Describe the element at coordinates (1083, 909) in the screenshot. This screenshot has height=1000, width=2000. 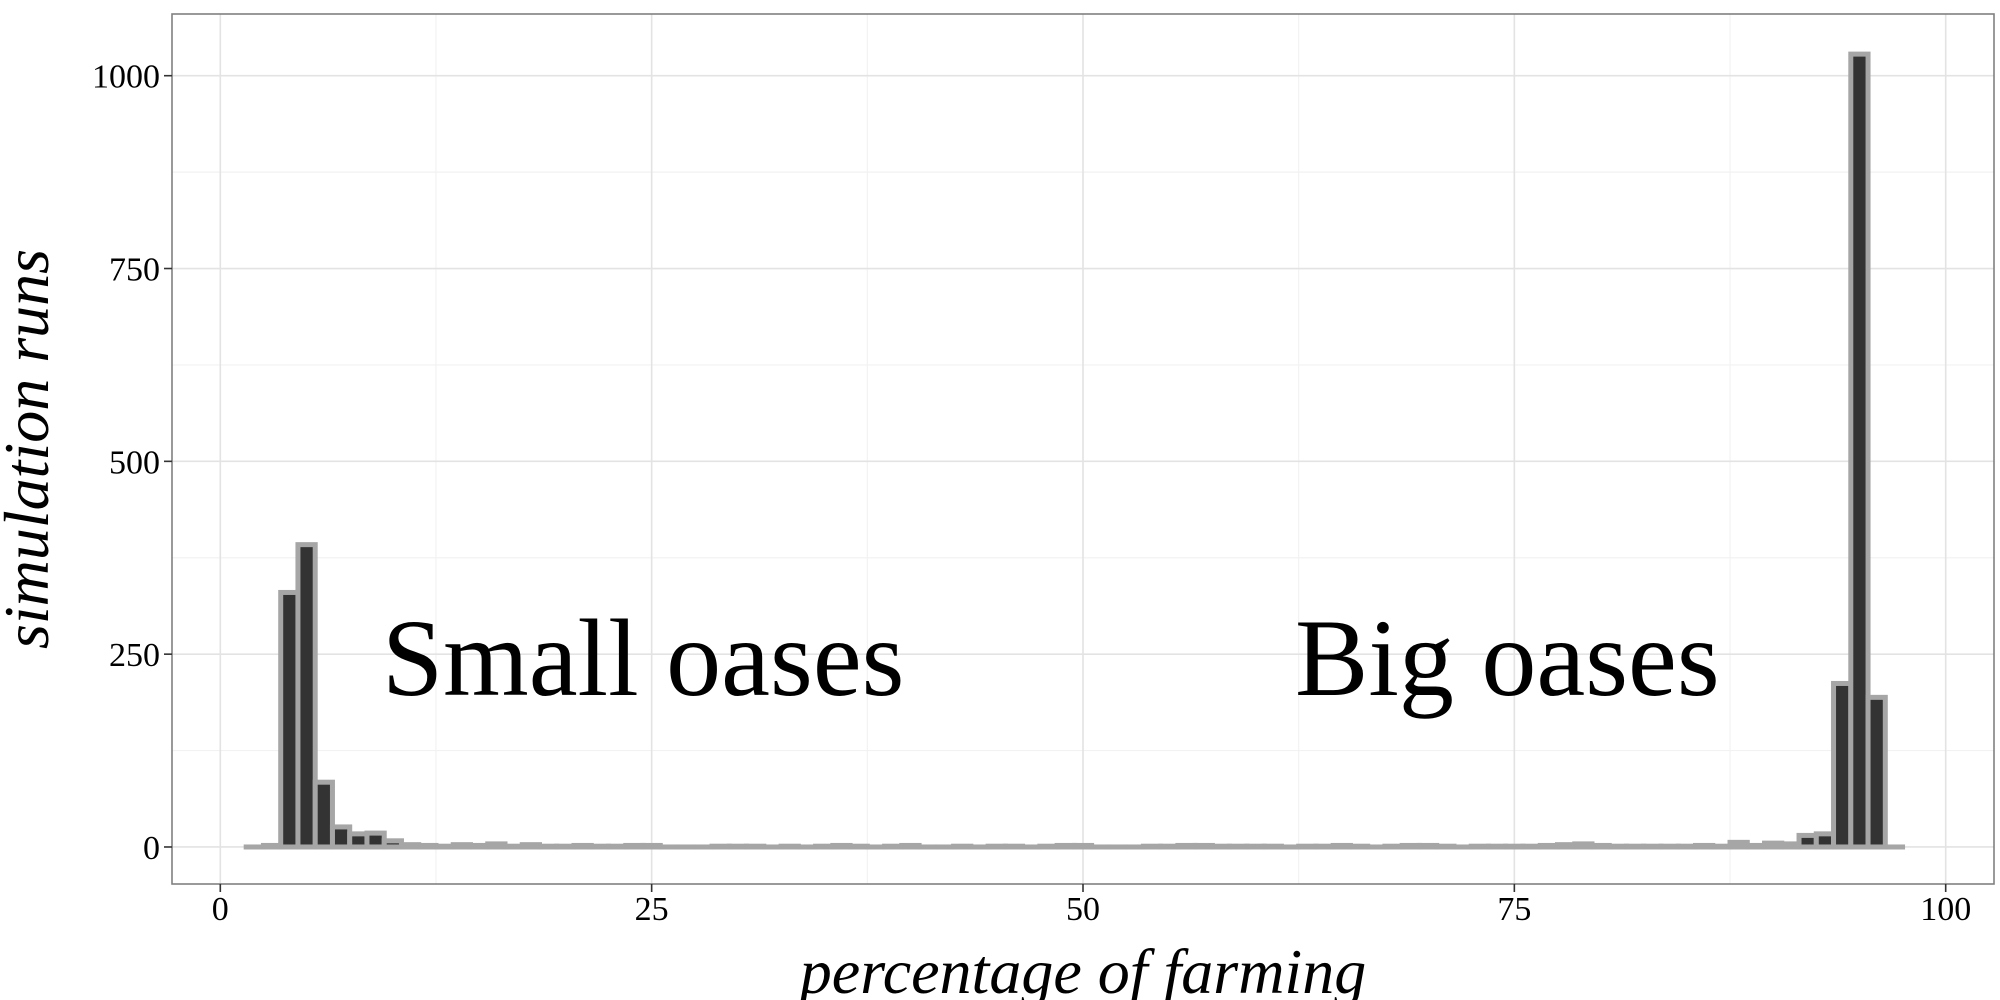
I see `x-tick-label: 50` at that location.